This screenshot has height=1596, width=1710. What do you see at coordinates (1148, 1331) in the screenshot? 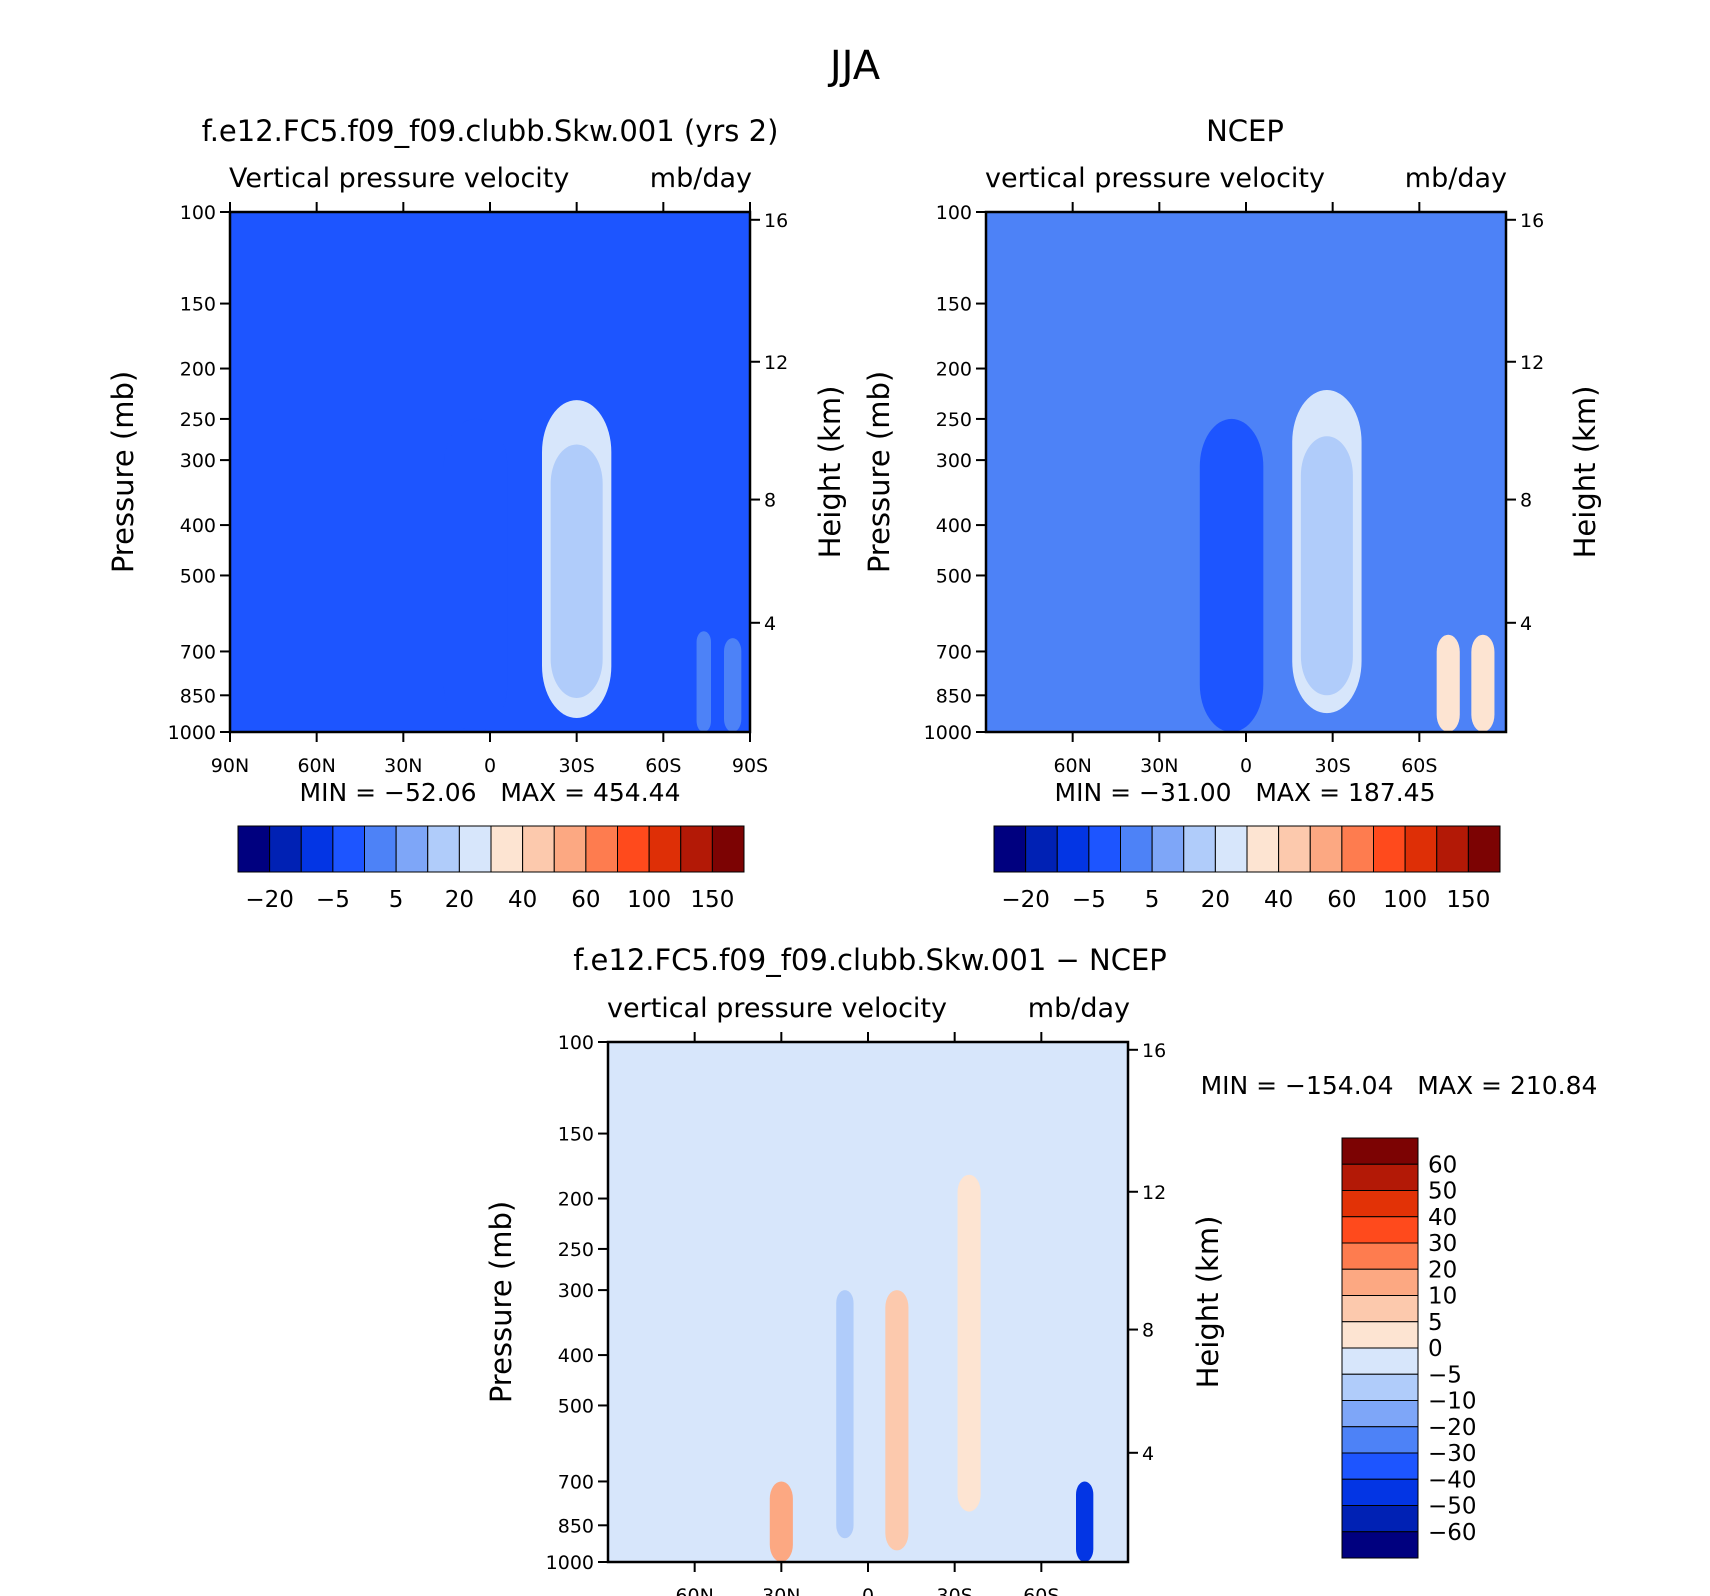
I see `y-right-tick-label-diff-2: 8` at bounding box center [1148, 1331].